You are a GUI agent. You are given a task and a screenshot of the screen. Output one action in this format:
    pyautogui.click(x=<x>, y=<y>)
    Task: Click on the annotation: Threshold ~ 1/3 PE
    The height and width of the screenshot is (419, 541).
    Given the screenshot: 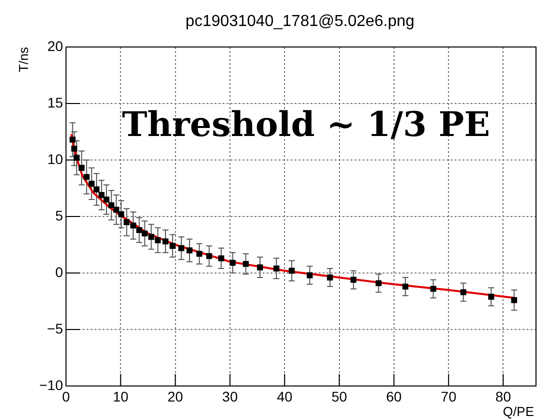 What is the action you would take?
    pyautogui.click(x=306, y=124)
    